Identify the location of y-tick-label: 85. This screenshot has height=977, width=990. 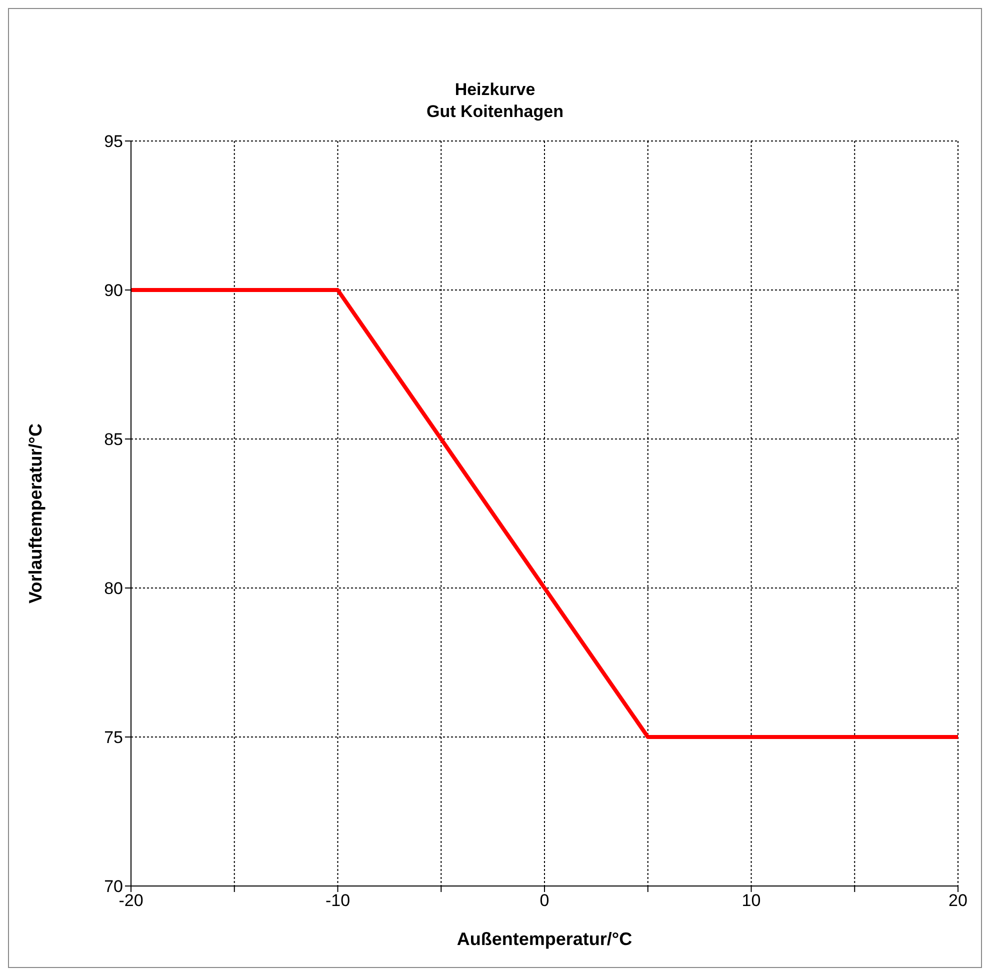
(113, 440).